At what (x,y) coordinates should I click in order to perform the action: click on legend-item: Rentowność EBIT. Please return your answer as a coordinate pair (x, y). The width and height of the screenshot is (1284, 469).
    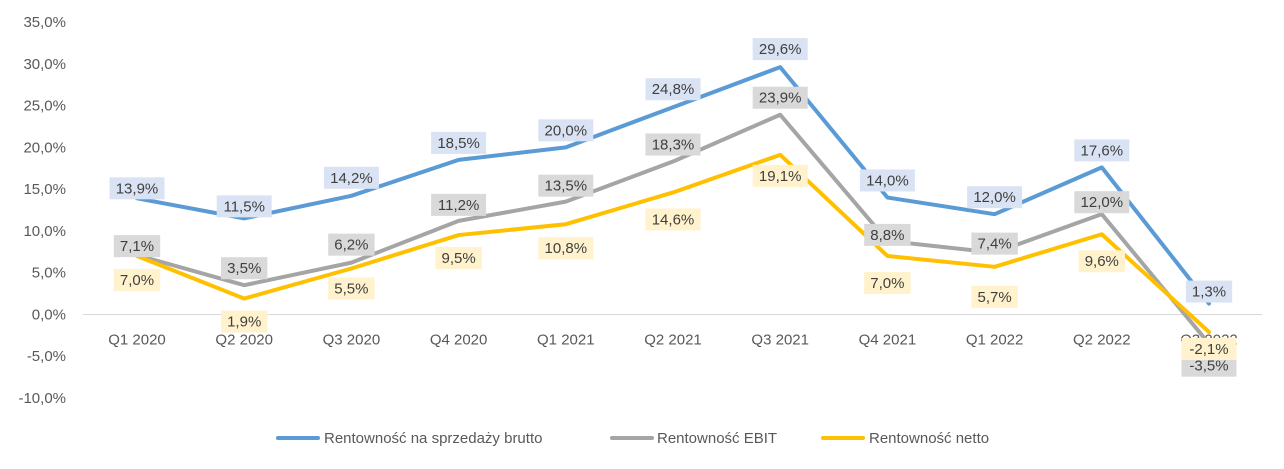
    Looking at the image, I should click on (693, 438).